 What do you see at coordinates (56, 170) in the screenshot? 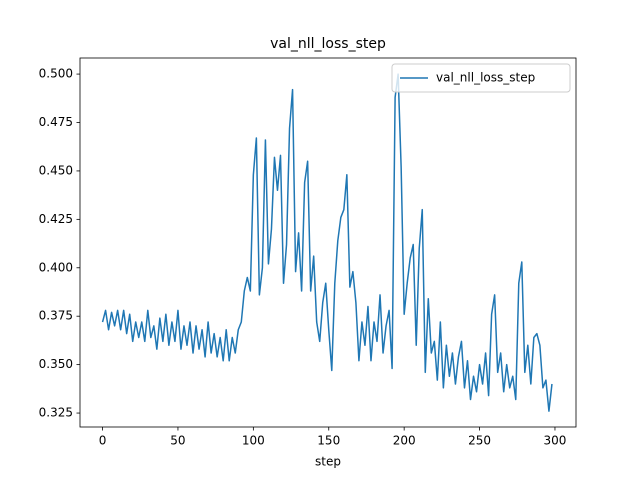
I see `y-tick-label: 0.450` at bounding box center [56, 170].